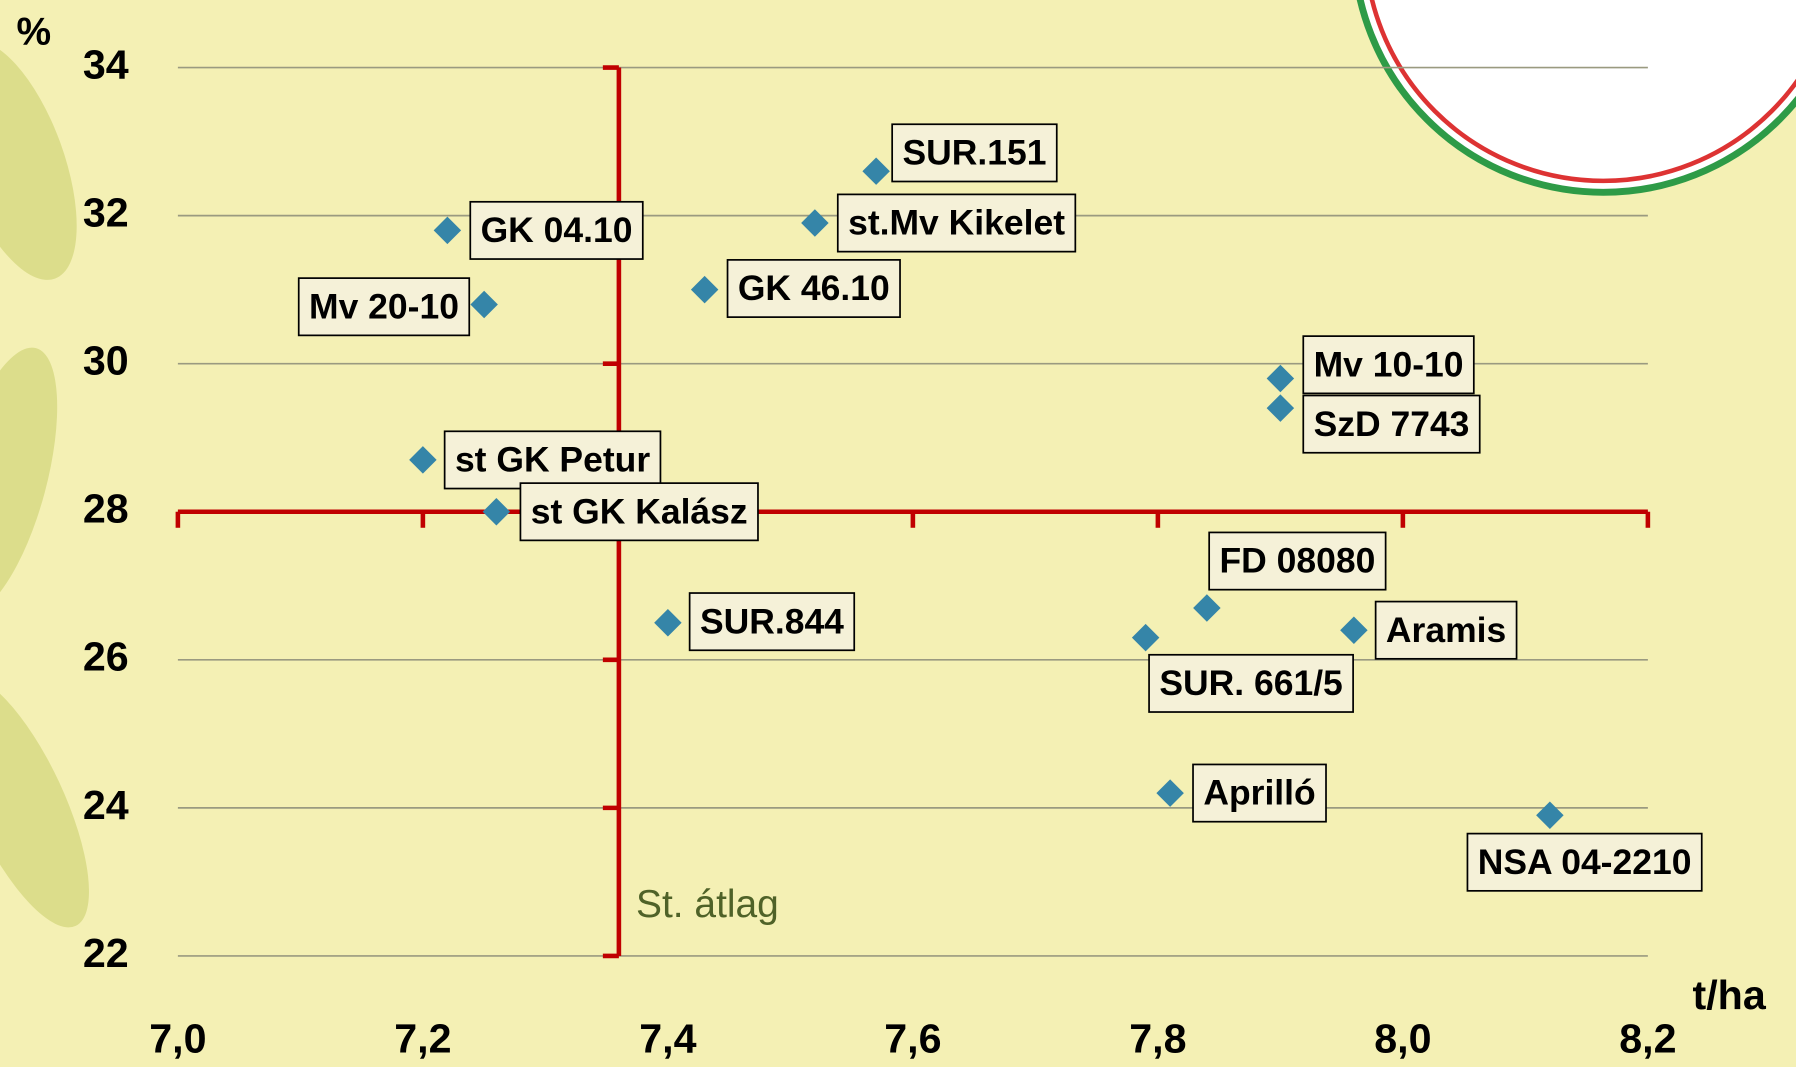 Image resolution: width=1796 pixels, height=1067 pixels. I want to click on point-label: GK 04.10, so click(556, 230).